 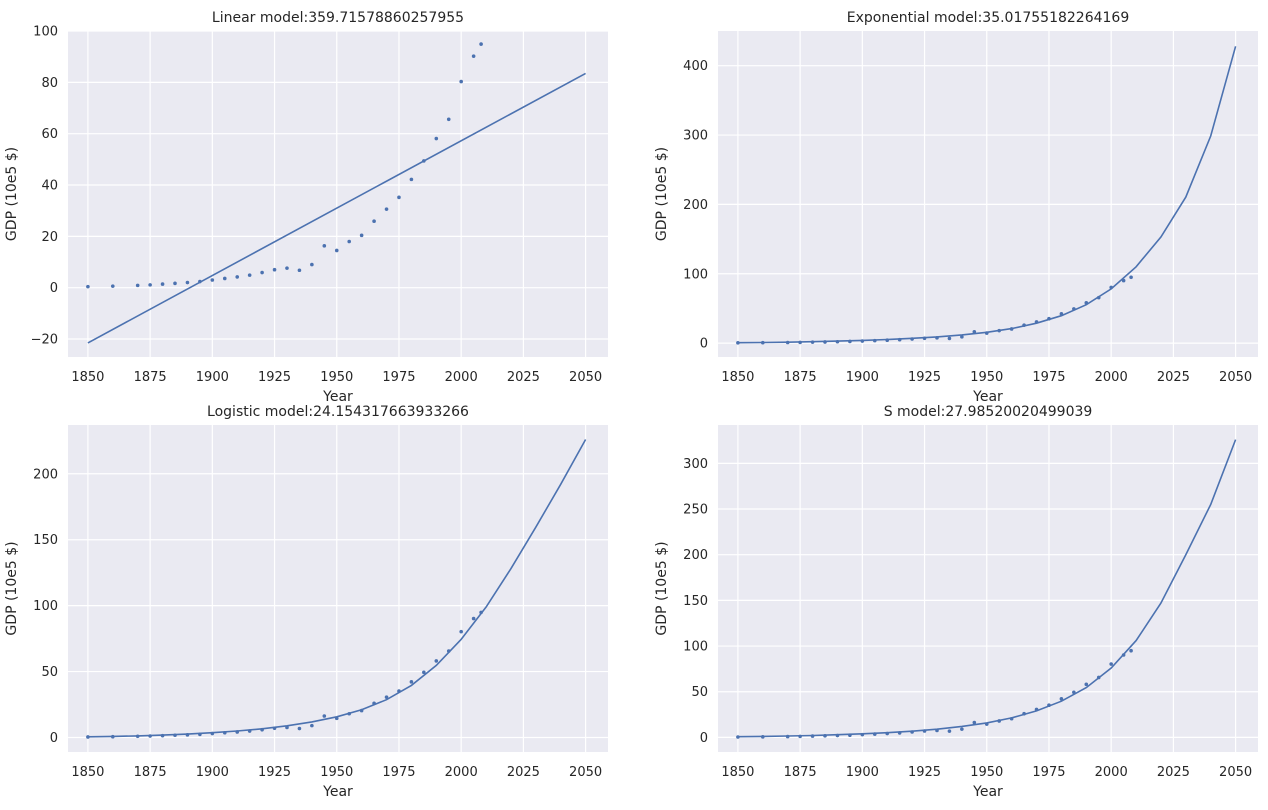 What do you see at coordinates (695, 510) in the screenshot?
I see `y-tick-label: 250` at bounding box center [695, 510].